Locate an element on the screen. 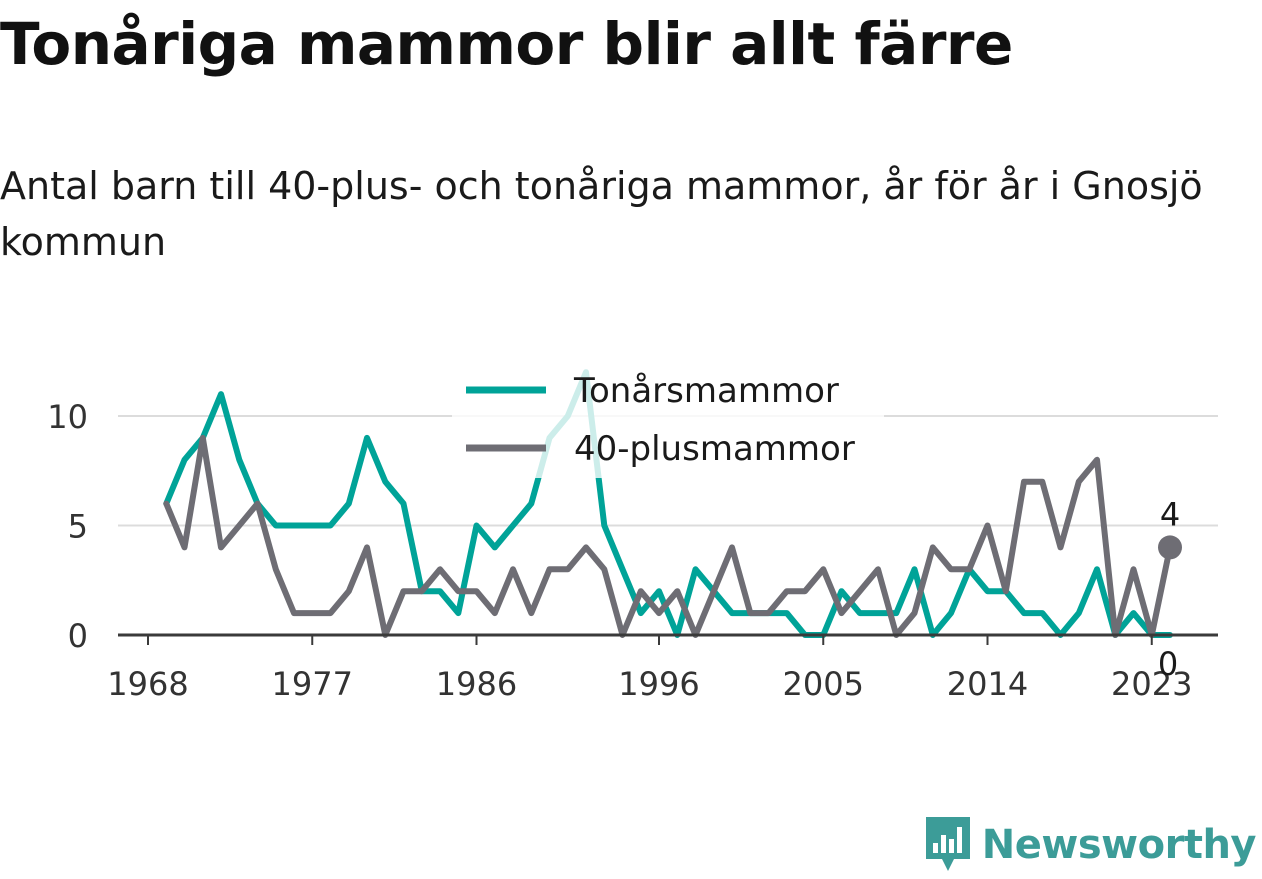 This screenshot has width=1262, height=879. bar-chart-badge-icon is located at coordinates (947, 844).